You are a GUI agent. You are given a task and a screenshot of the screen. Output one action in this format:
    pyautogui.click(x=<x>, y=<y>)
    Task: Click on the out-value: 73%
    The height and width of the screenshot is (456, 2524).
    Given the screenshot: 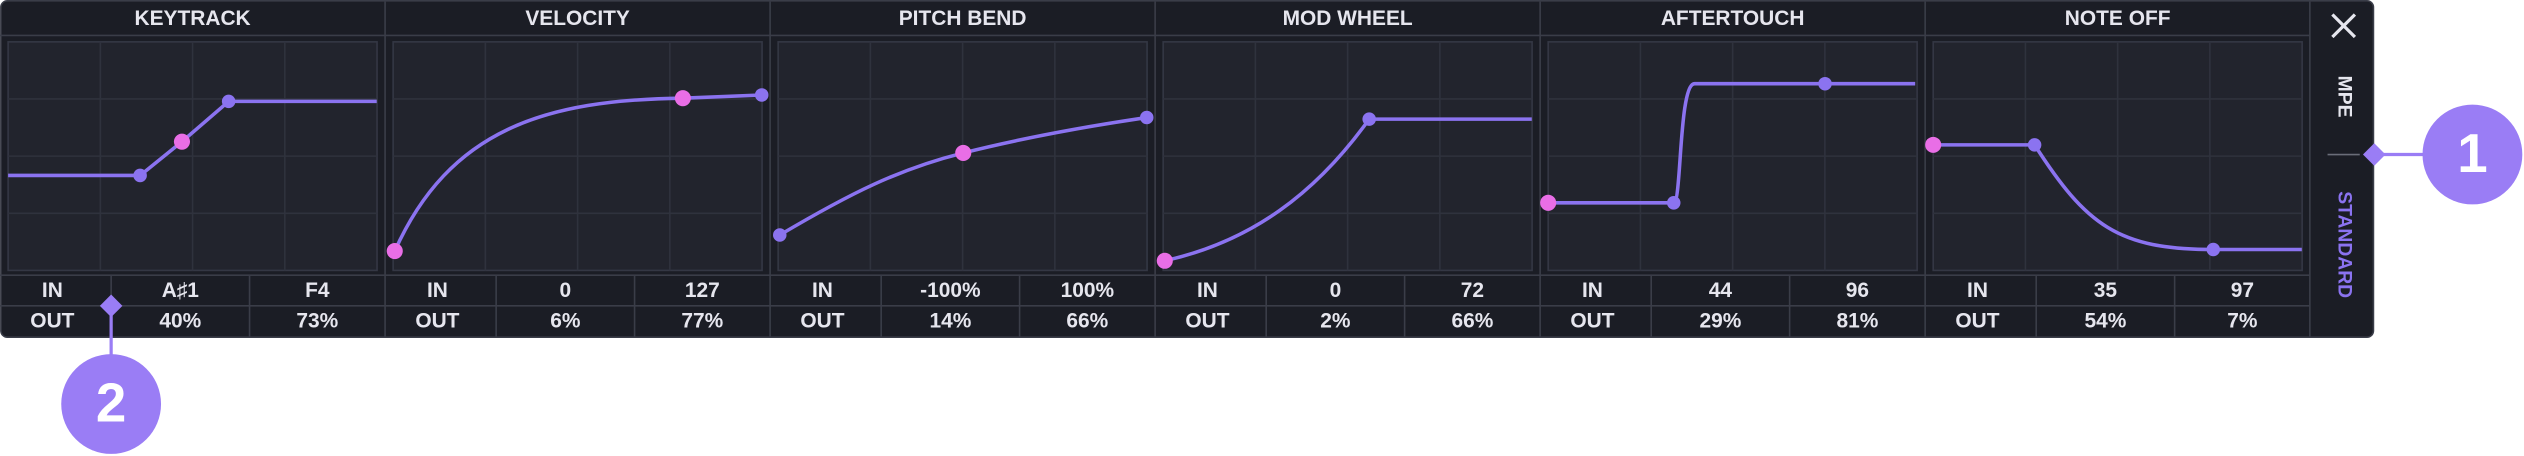 What is the action you would take?
    pyautogui.click(x=317, y=320)
    